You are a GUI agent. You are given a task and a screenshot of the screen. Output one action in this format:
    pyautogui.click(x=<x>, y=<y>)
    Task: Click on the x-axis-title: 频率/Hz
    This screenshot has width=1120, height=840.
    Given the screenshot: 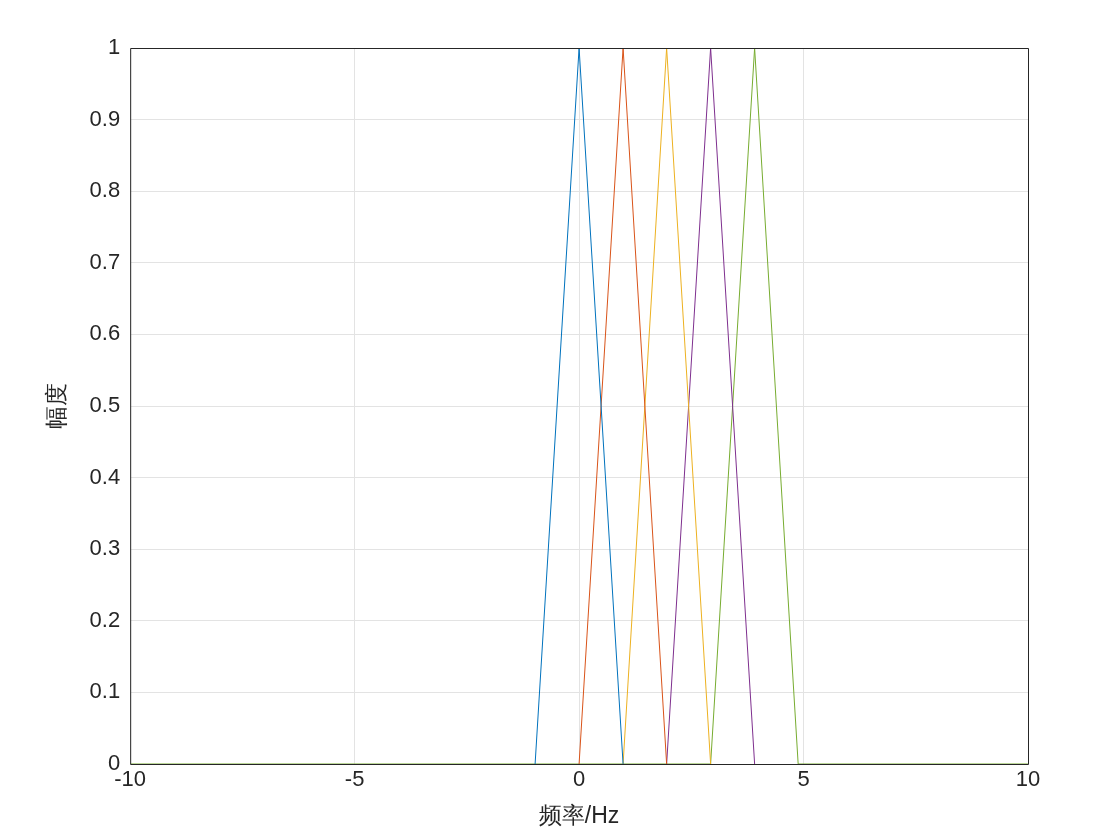 What is the action you would take?
    pyautogui.click(x=579, y=814)
    